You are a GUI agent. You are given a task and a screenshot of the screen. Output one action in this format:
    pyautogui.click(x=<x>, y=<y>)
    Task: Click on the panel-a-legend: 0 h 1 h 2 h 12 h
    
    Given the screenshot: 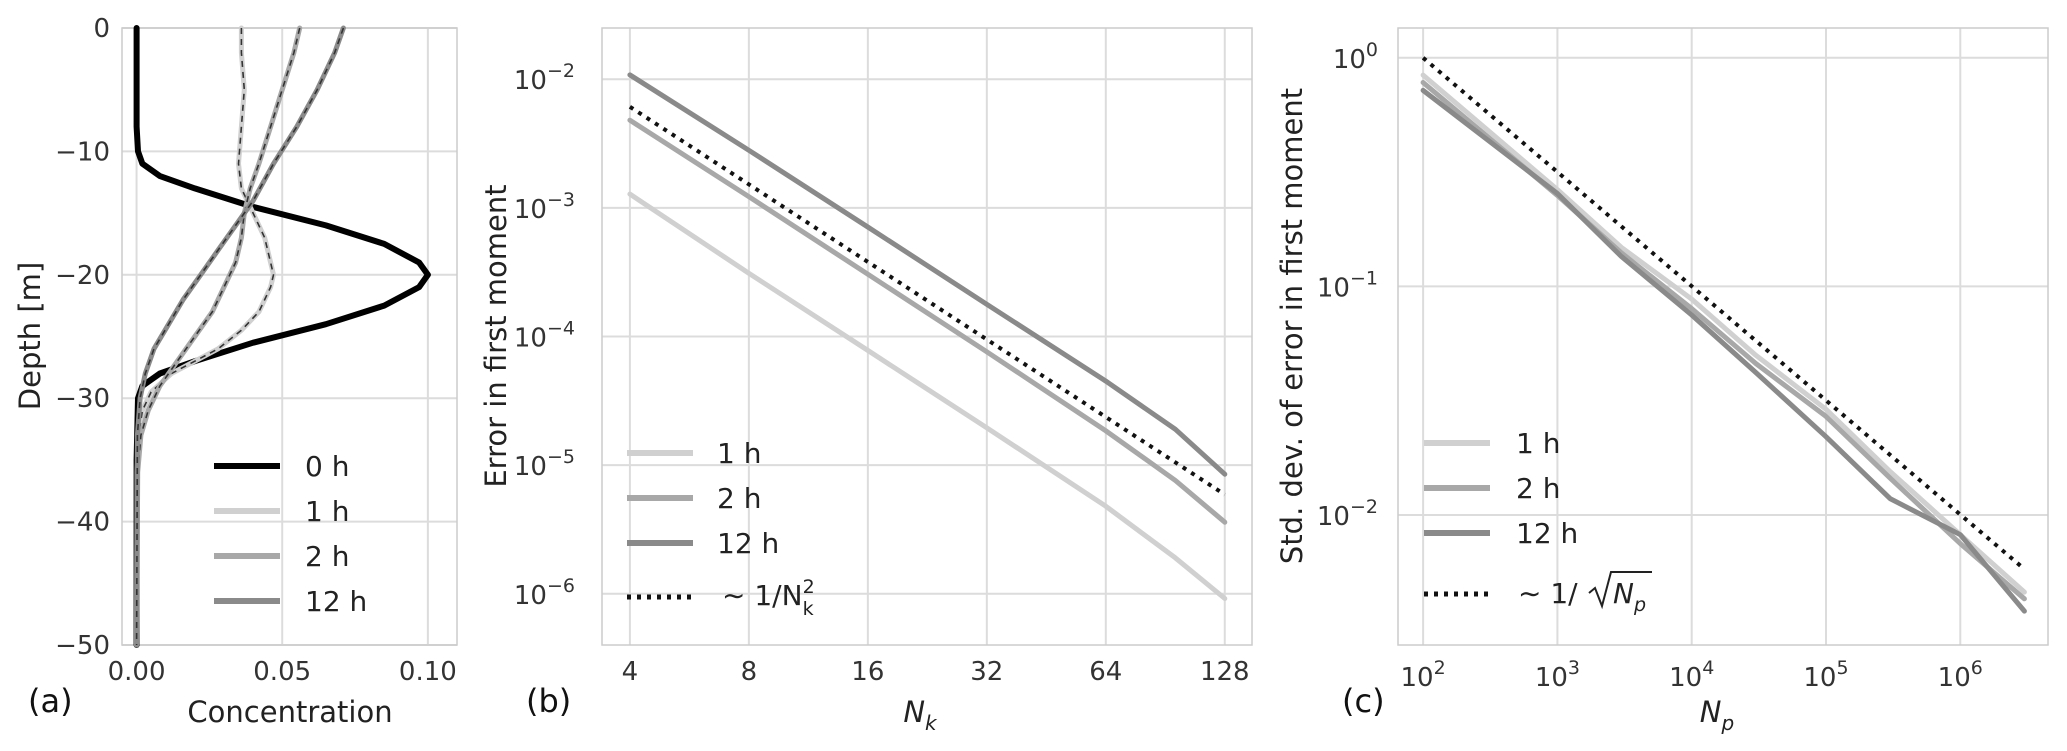 What is the action you would take?
    pyautogui.click(x=290, y=534)
    